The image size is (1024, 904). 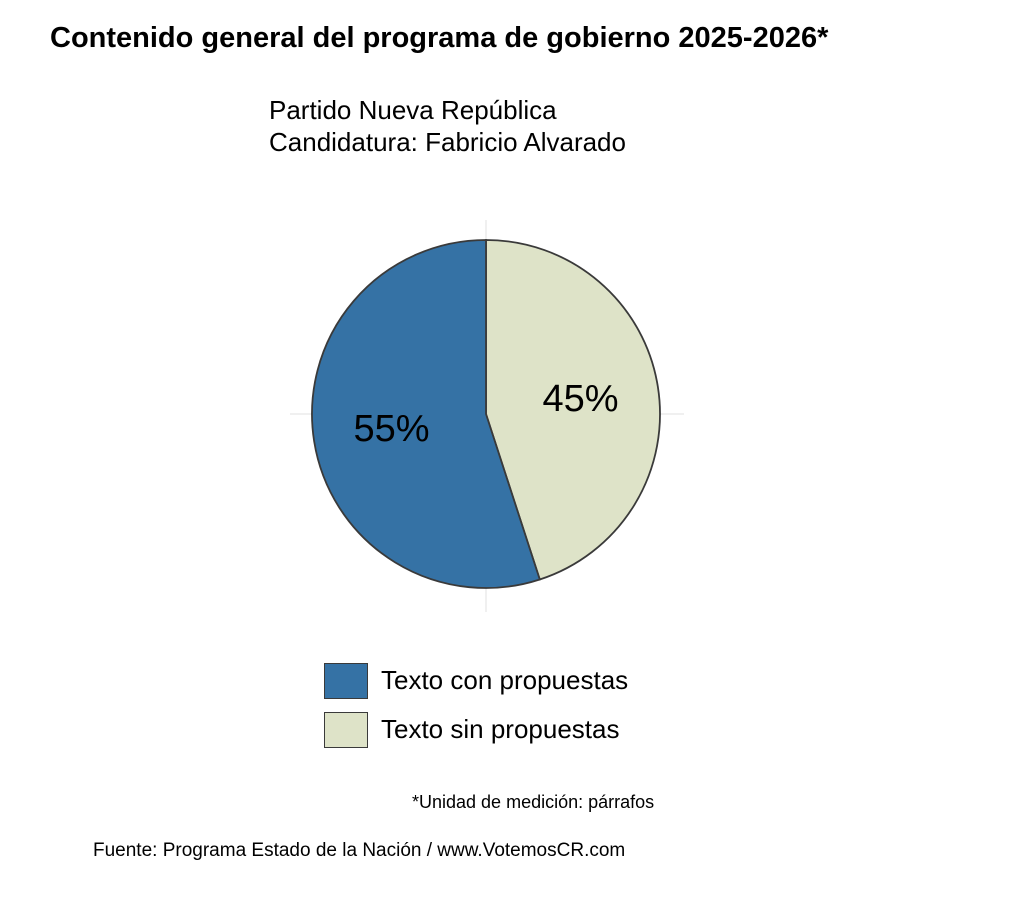 I want to click on pie-slices, so click(x=486, y=414).